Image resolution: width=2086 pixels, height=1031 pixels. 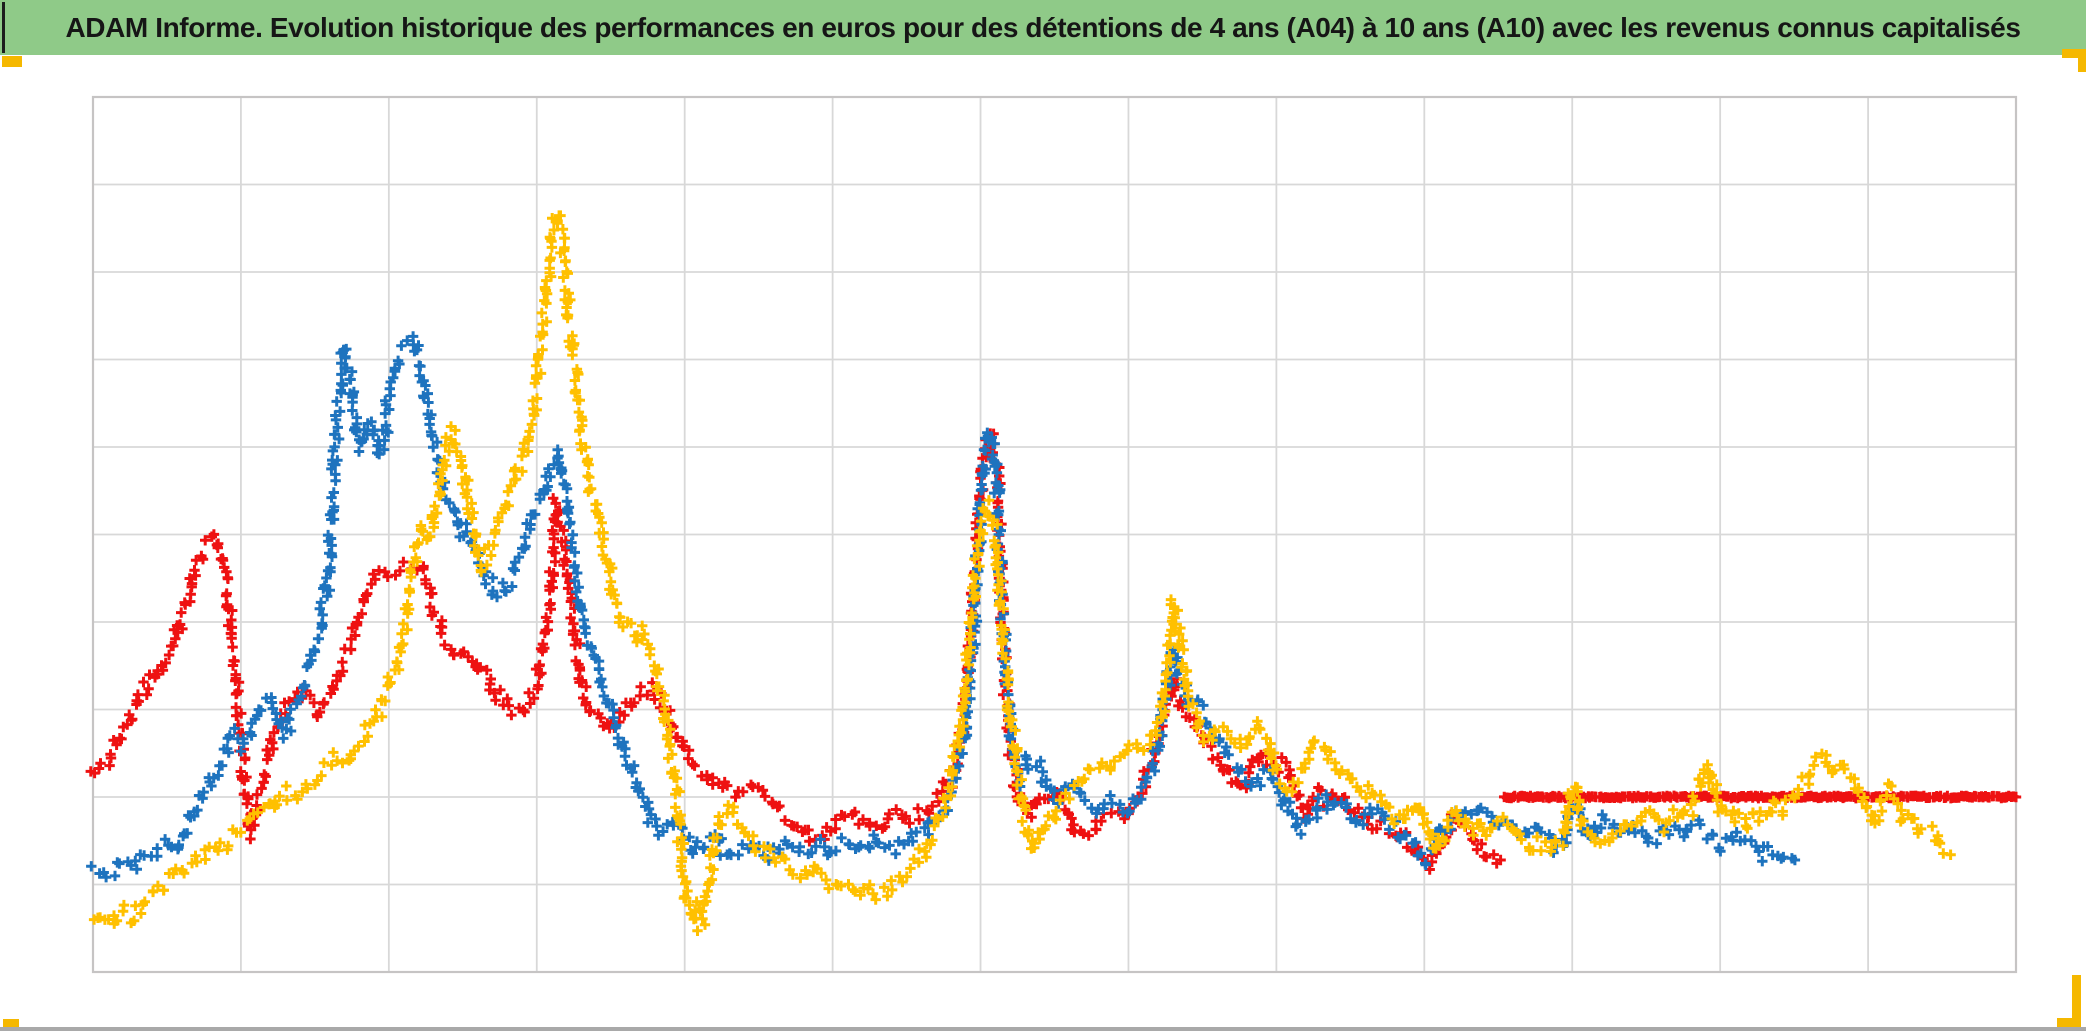 What do you see at coordinates (12, 61) in the screenshot?
I see `corner-accent-top-left` at bounding box center [12, 61].